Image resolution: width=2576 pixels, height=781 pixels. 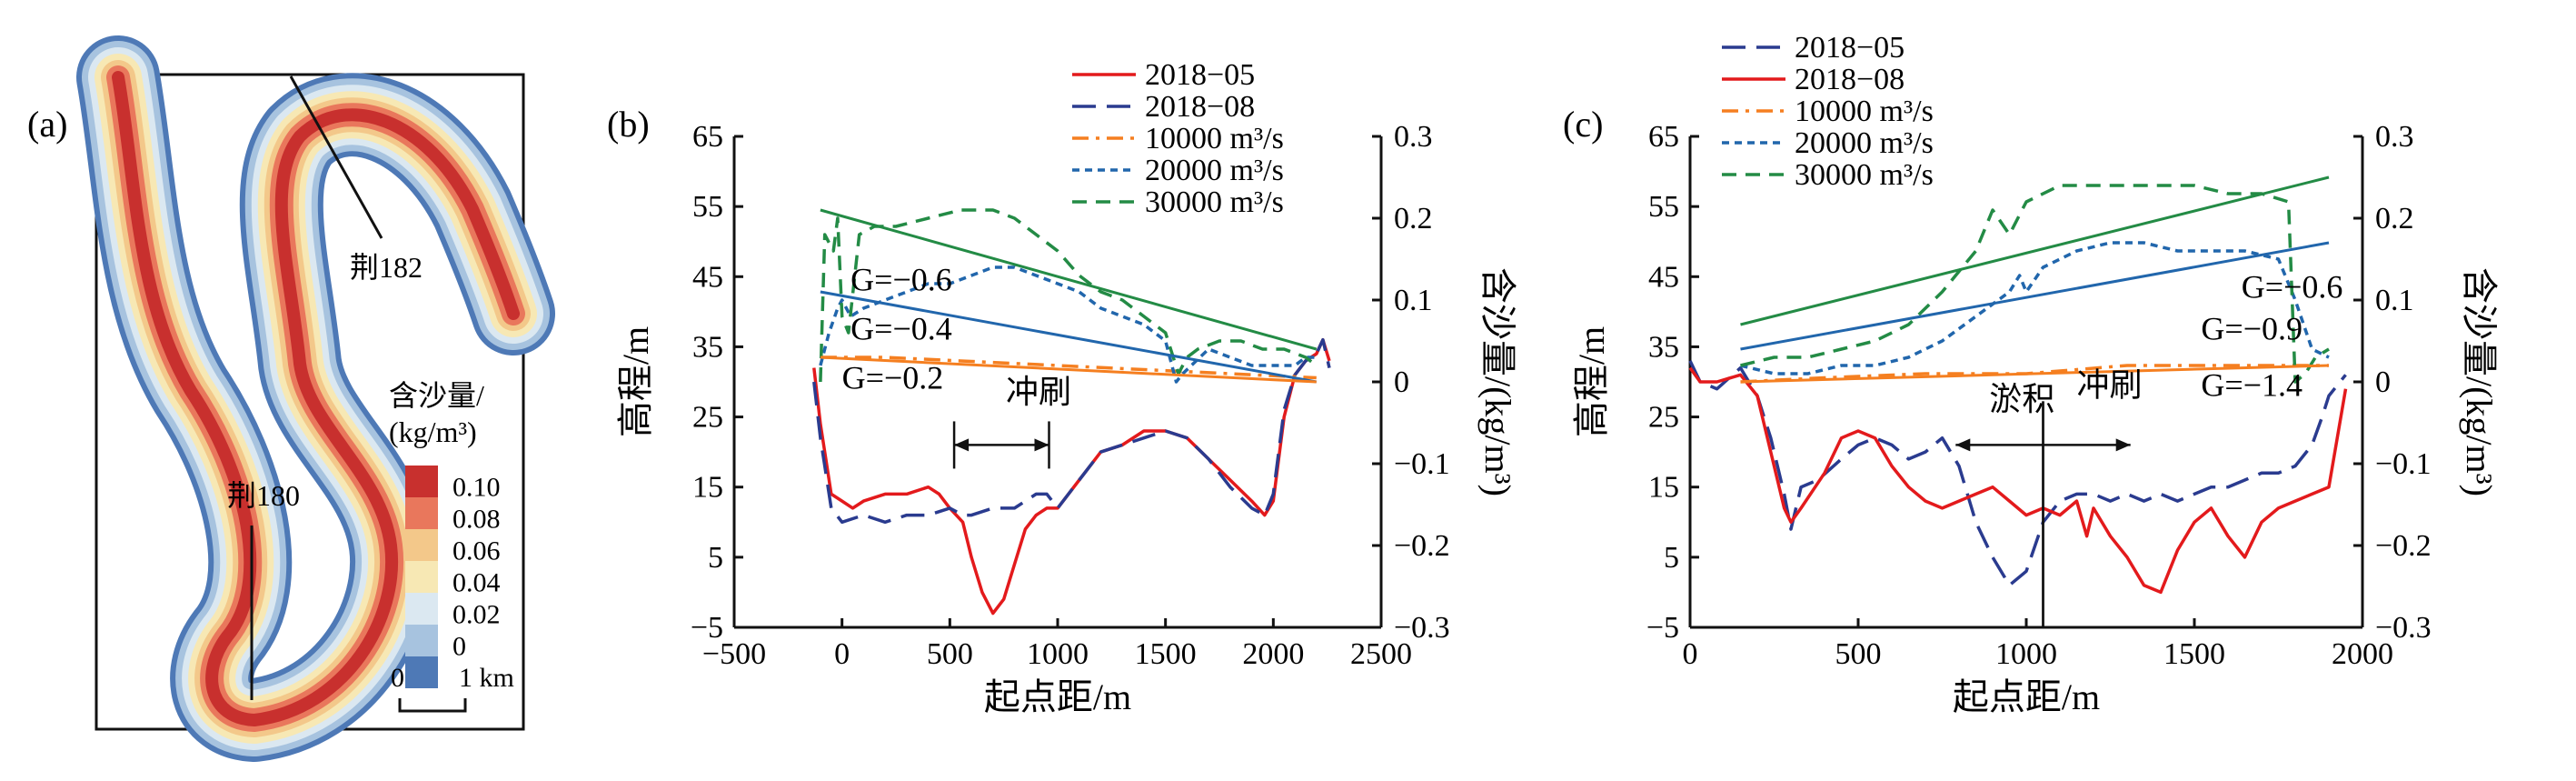 I want to click on y2-tick-label: −0.3, so click(x=2403, y=628).